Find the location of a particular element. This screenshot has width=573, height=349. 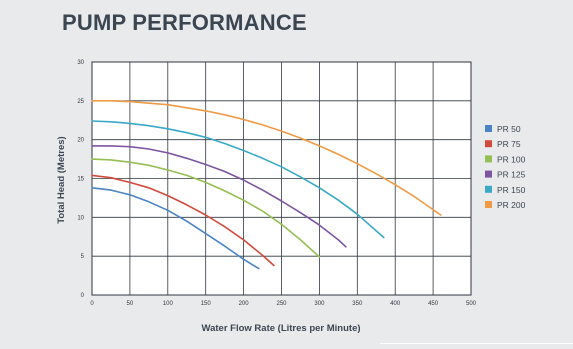

divider is located at coordinates (476, 343).